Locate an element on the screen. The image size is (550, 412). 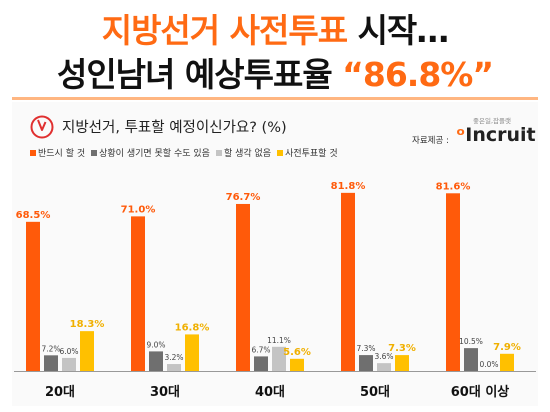
ballot-checkmark-icon is located at coordinates (42, 127).